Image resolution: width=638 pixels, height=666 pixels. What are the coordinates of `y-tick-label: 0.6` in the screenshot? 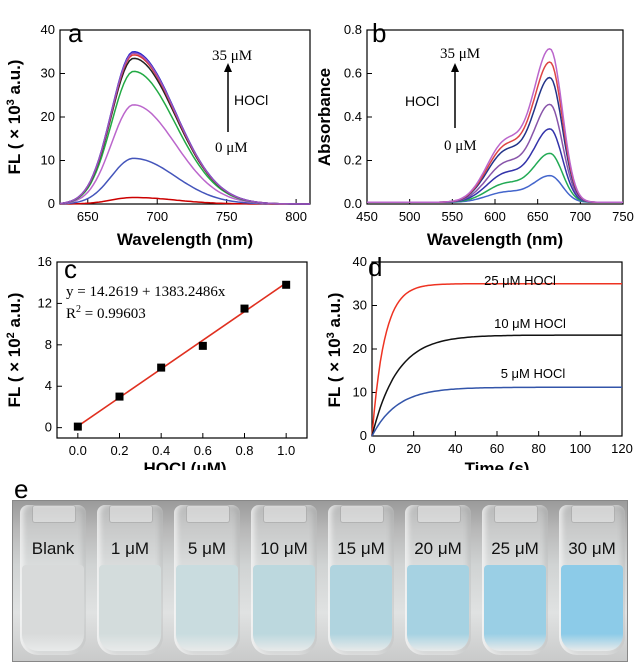 It's located at (353, 73).